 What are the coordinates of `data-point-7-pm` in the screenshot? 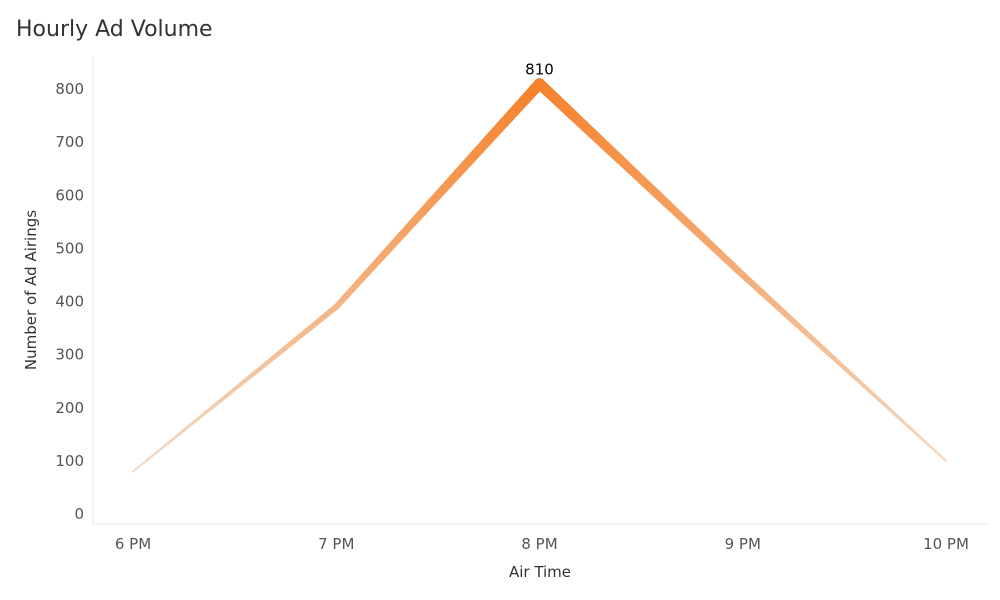 It's located at (336, 306).